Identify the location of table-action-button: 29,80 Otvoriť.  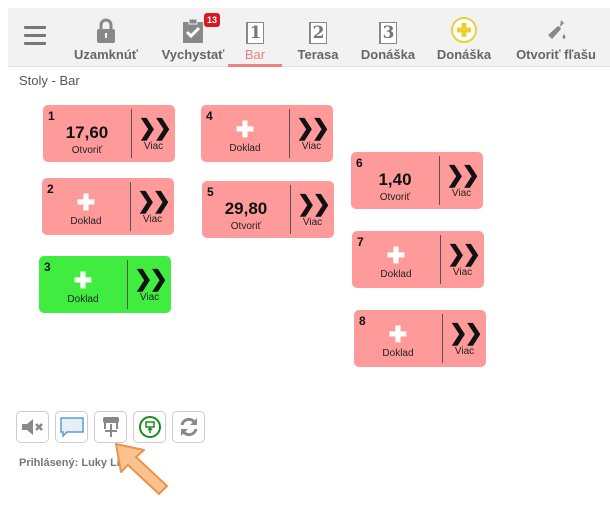
(246, 209).